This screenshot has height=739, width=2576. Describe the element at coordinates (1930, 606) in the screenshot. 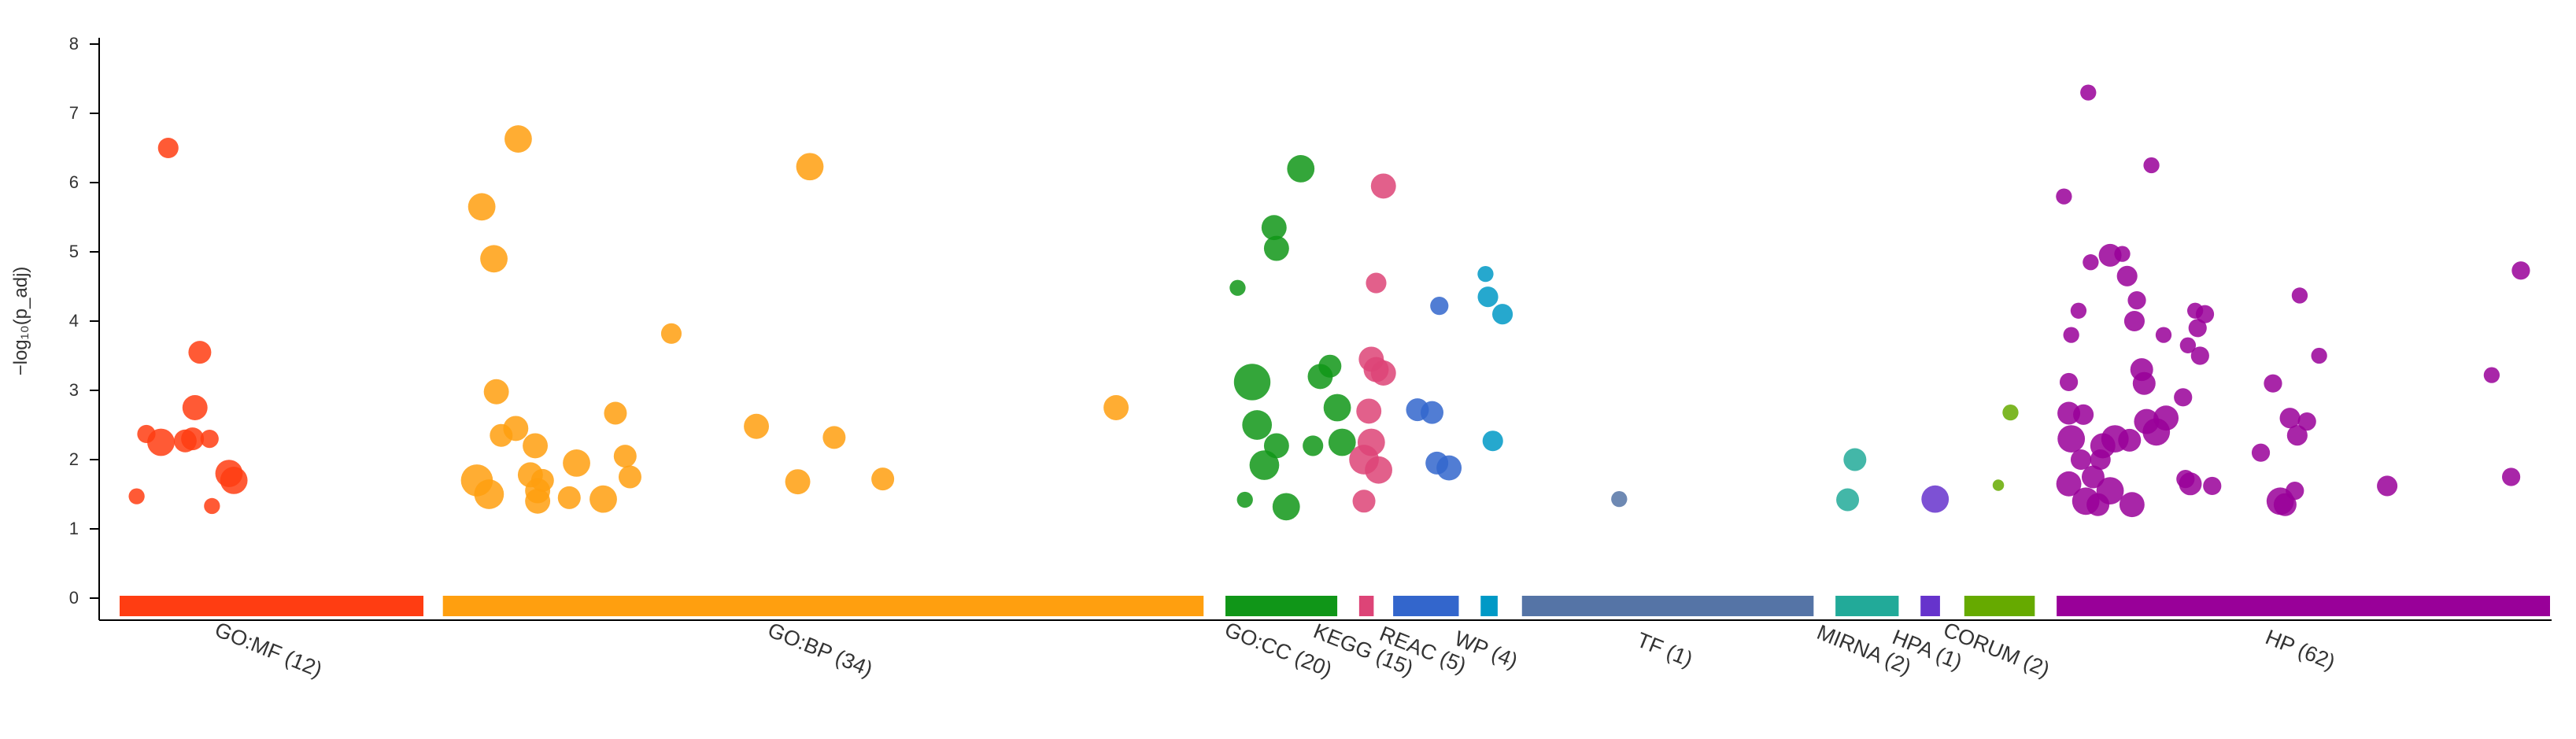

I see `source-bar-hpa` at that location.